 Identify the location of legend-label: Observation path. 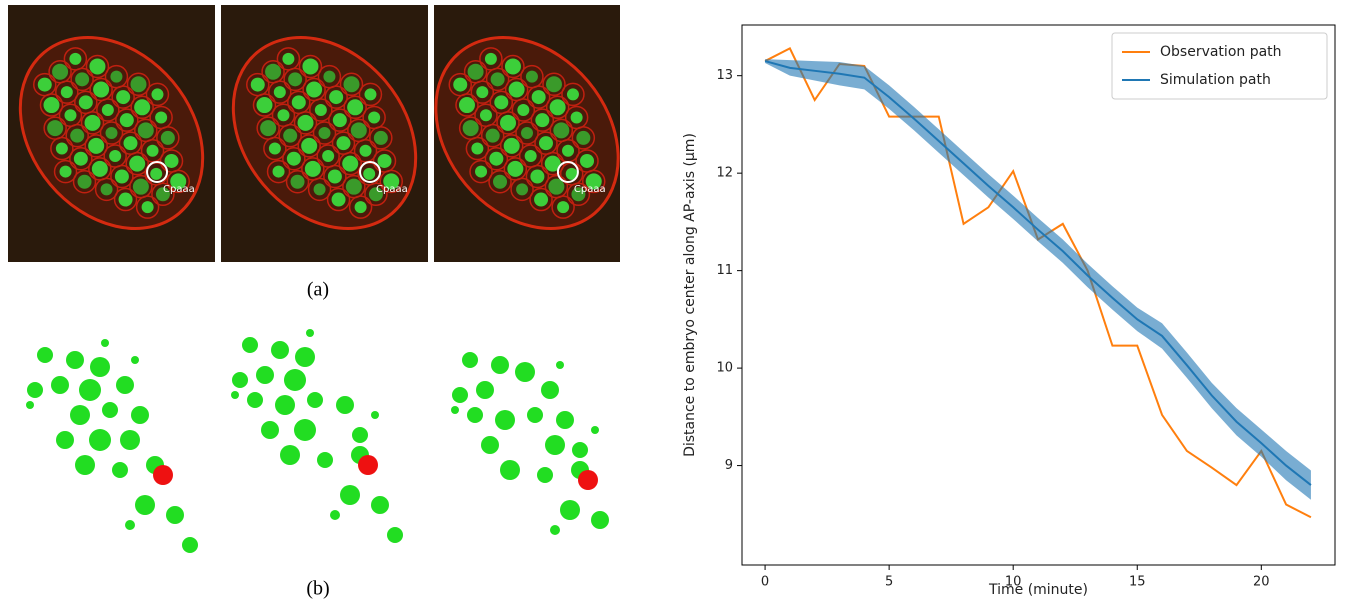
(1221, 52).